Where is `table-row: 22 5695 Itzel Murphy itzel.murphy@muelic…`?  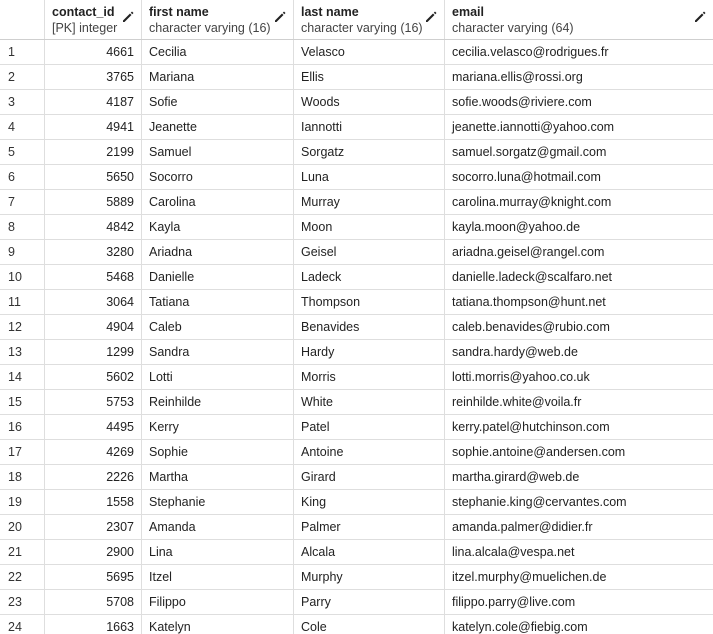 table-row: 22 5695 Itzel Murphy itzel.murphy@muelic… is located at coordinates (356, 577).